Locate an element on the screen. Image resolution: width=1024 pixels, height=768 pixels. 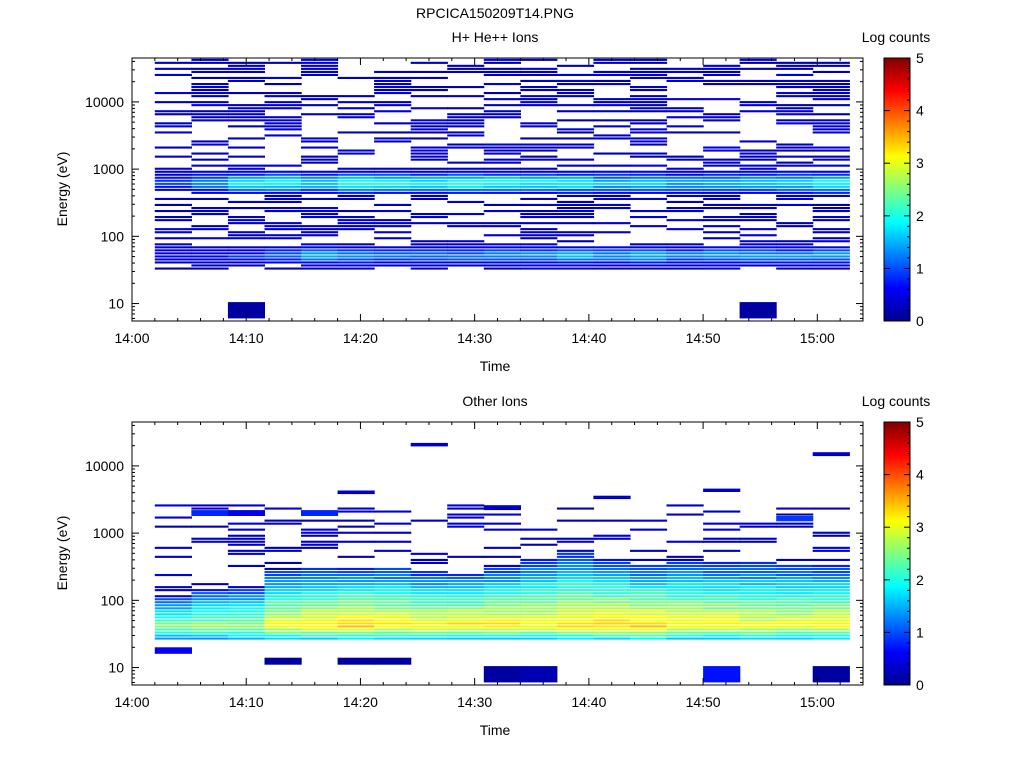
y-tick-label: 100 is located at coordinates (113, 600).